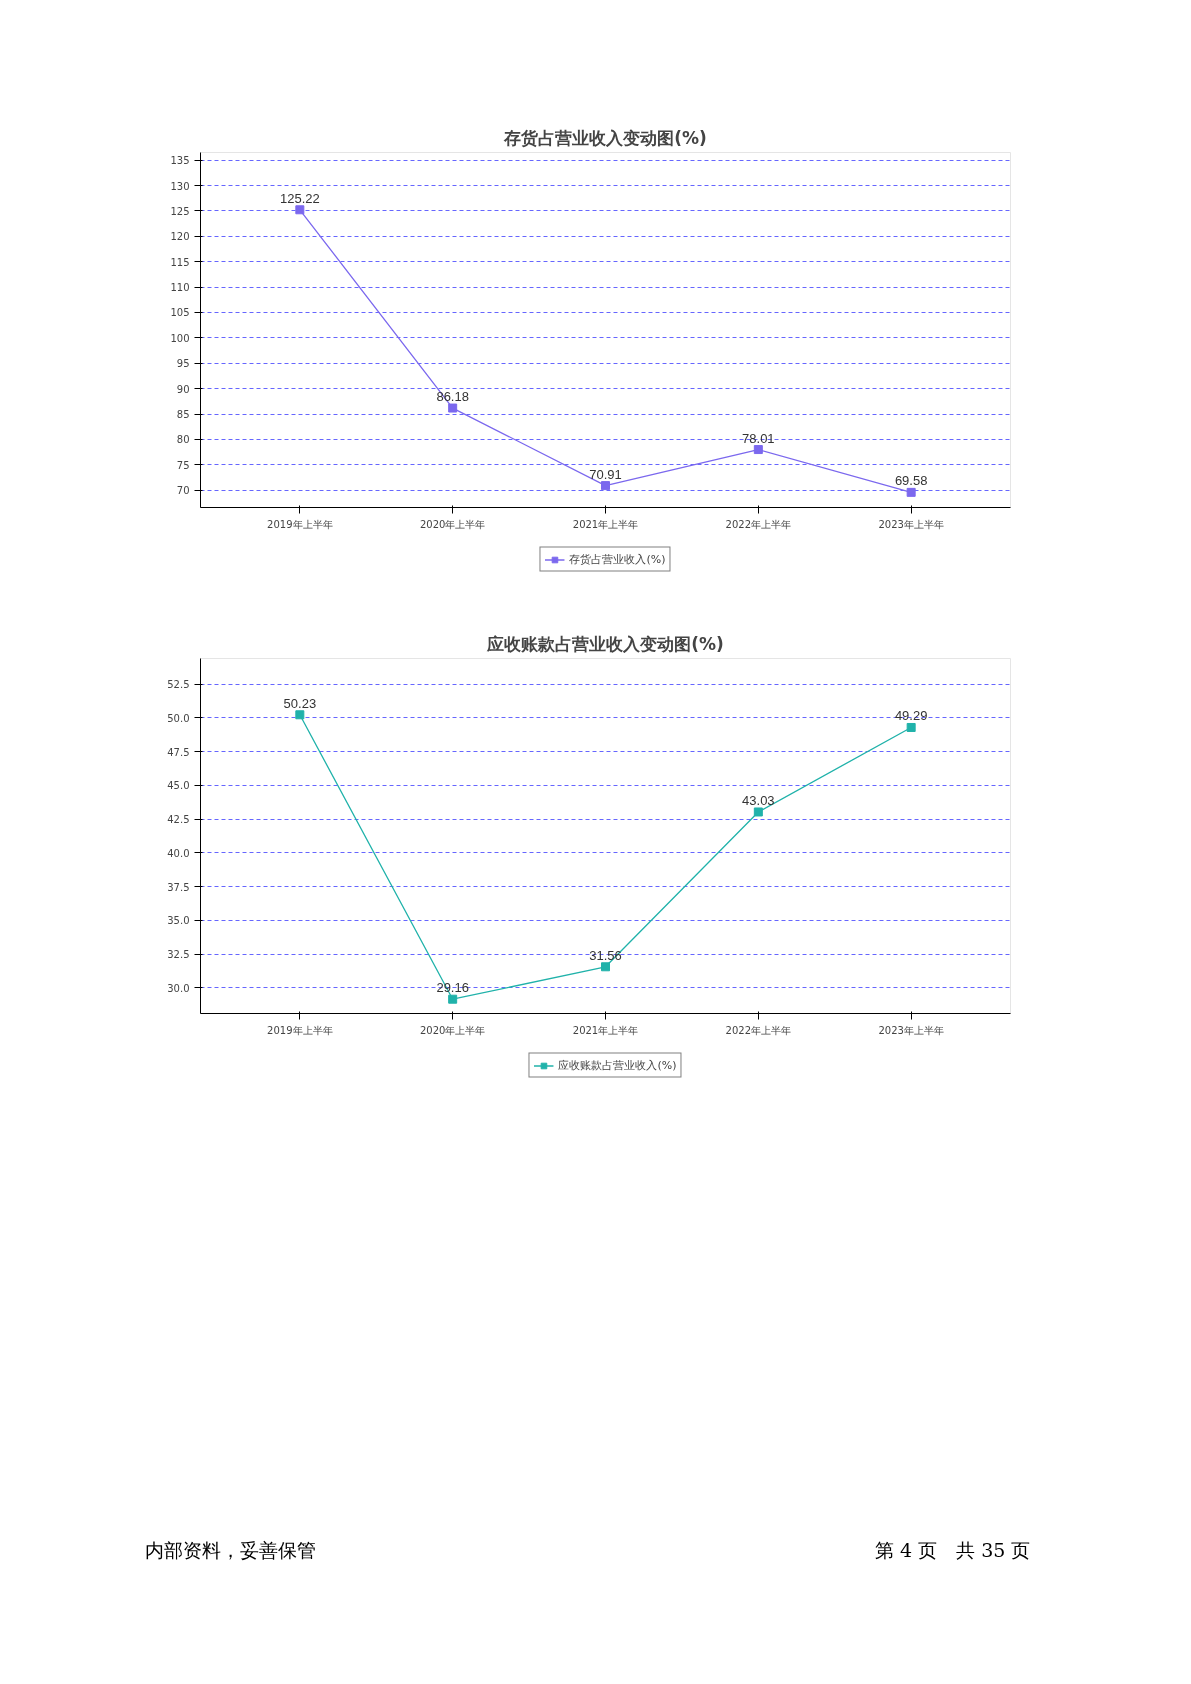  I want to click on data-label: 50.23, so click(300, 703).